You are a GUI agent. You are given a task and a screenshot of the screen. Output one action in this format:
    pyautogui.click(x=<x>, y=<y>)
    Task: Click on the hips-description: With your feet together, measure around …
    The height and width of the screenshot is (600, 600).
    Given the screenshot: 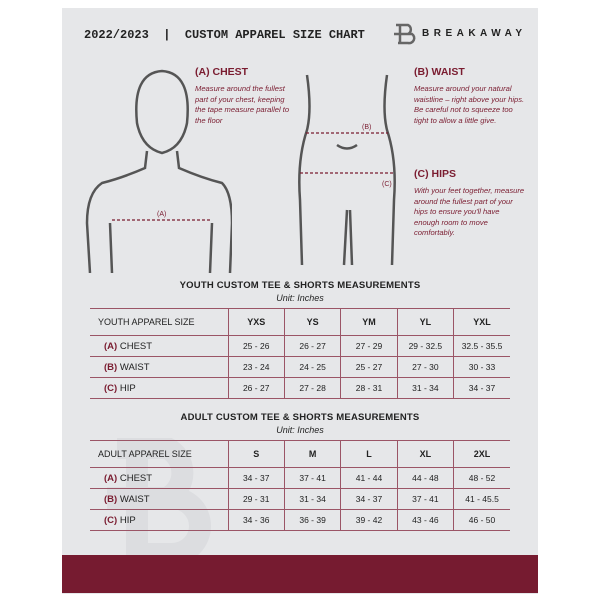 What is the action you would take?
    pyautogui.click(x=469, y=211)
    